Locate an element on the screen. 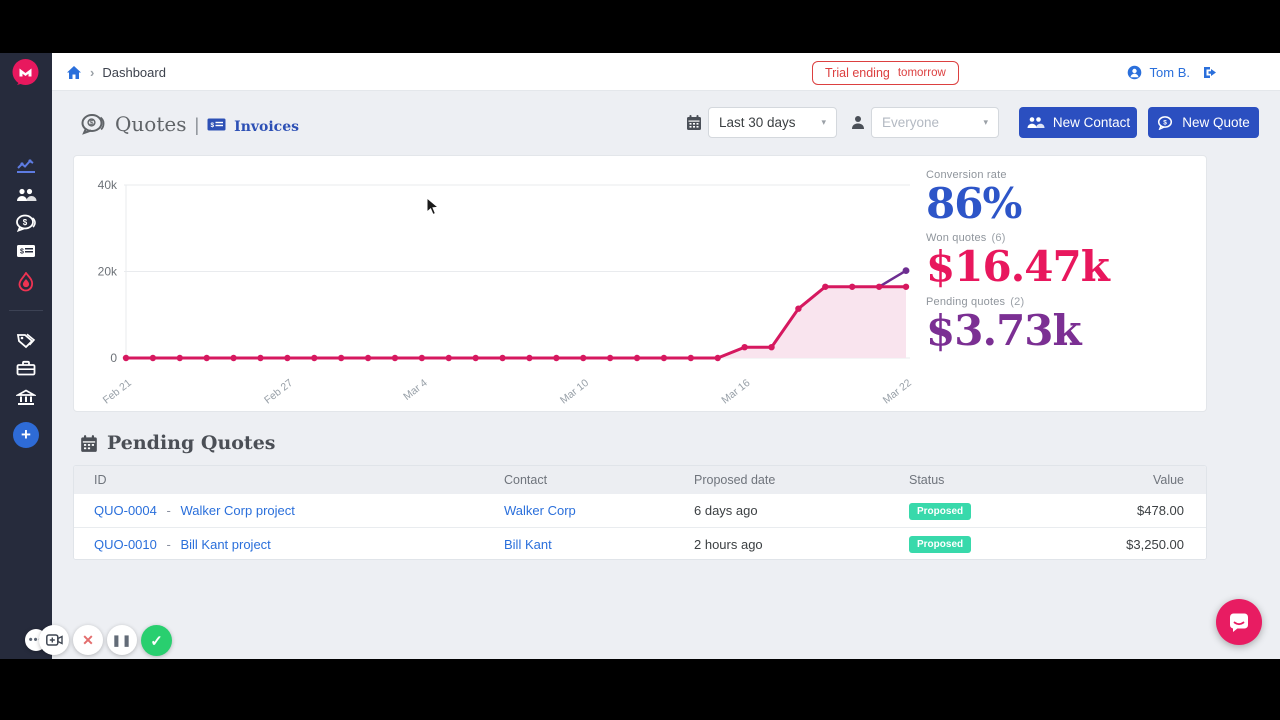 The image size is (1280, 720). date-filter-value: Last 30 days is located at coordinates (757, 122).